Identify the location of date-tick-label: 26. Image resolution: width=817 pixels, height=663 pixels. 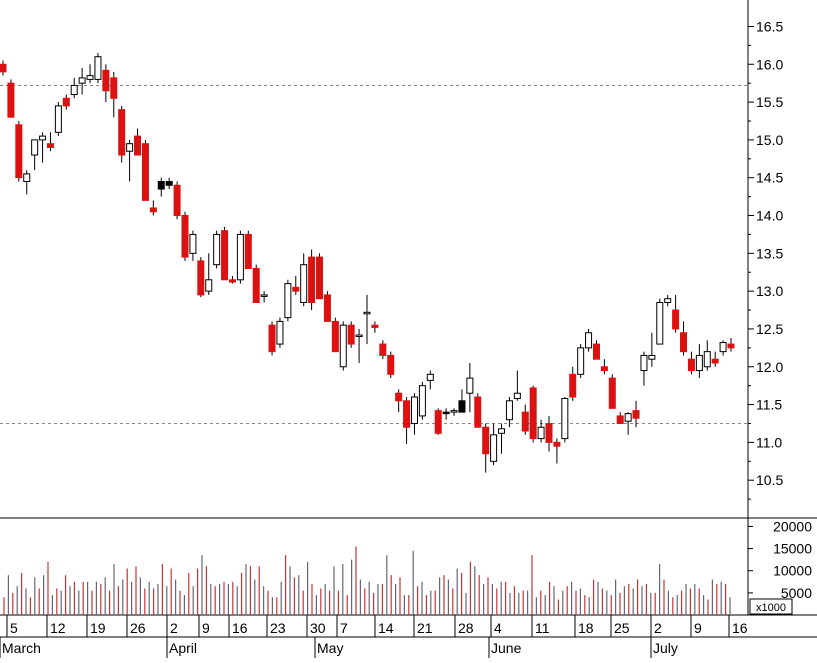
(138, 628).